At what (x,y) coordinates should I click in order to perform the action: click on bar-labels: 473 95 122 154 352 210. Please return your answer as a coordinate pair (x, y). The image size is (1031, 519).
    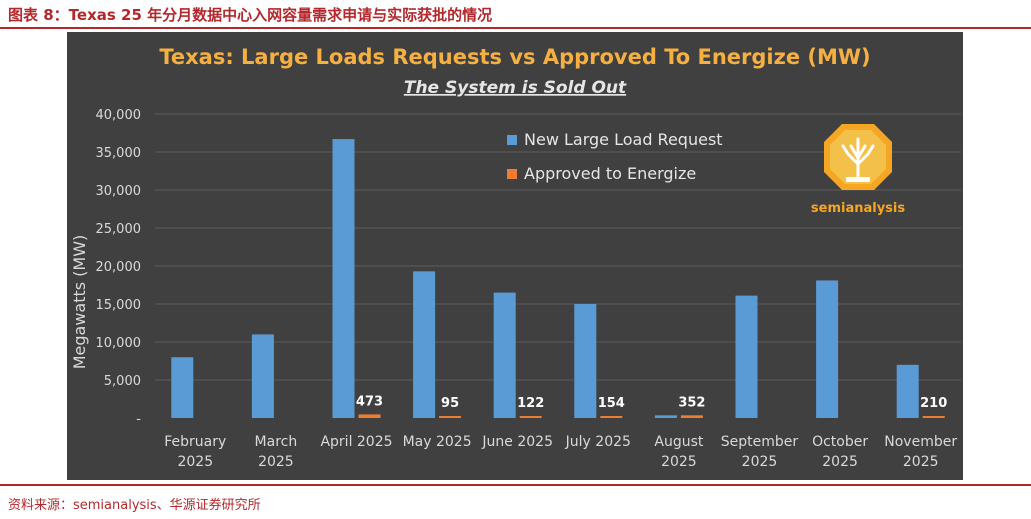
    Looking at the image, I should click on (651, 402).